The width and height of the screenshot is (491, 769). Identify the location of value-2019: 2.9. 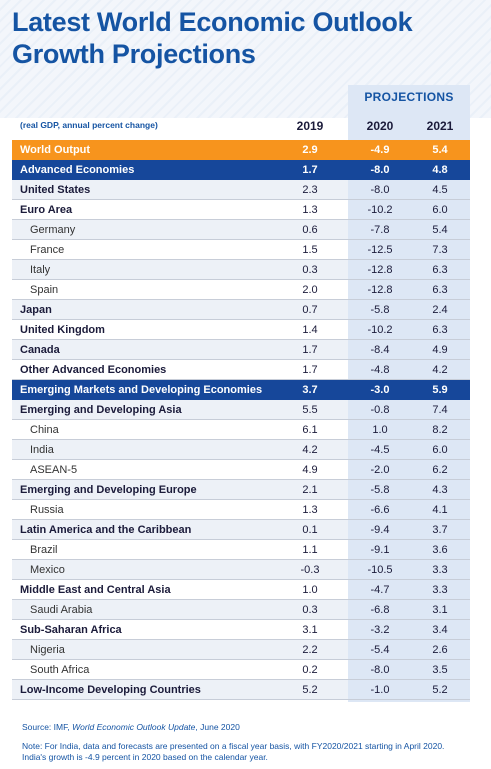
(310, 150).